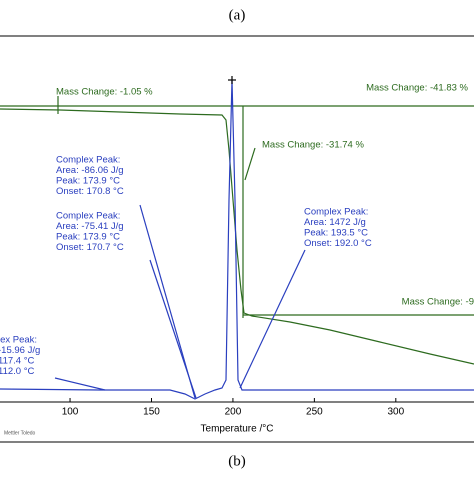 The width and height of the screenshot is (474, 479). What do you see at coordinates (90, 170) in the screenshot?
I see `peak-annotation: Area: -86.06 J/g` at bounding box center [90, 170].